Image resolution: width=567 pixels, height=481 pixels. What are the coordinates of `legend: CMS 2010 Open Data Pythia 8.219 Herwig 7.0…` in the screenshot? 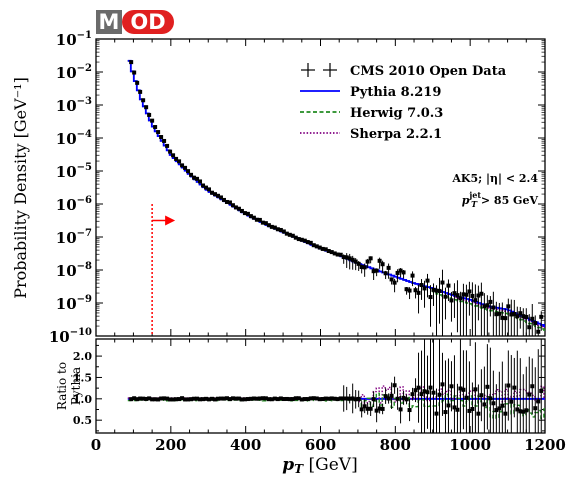 It's located at (403, 102).